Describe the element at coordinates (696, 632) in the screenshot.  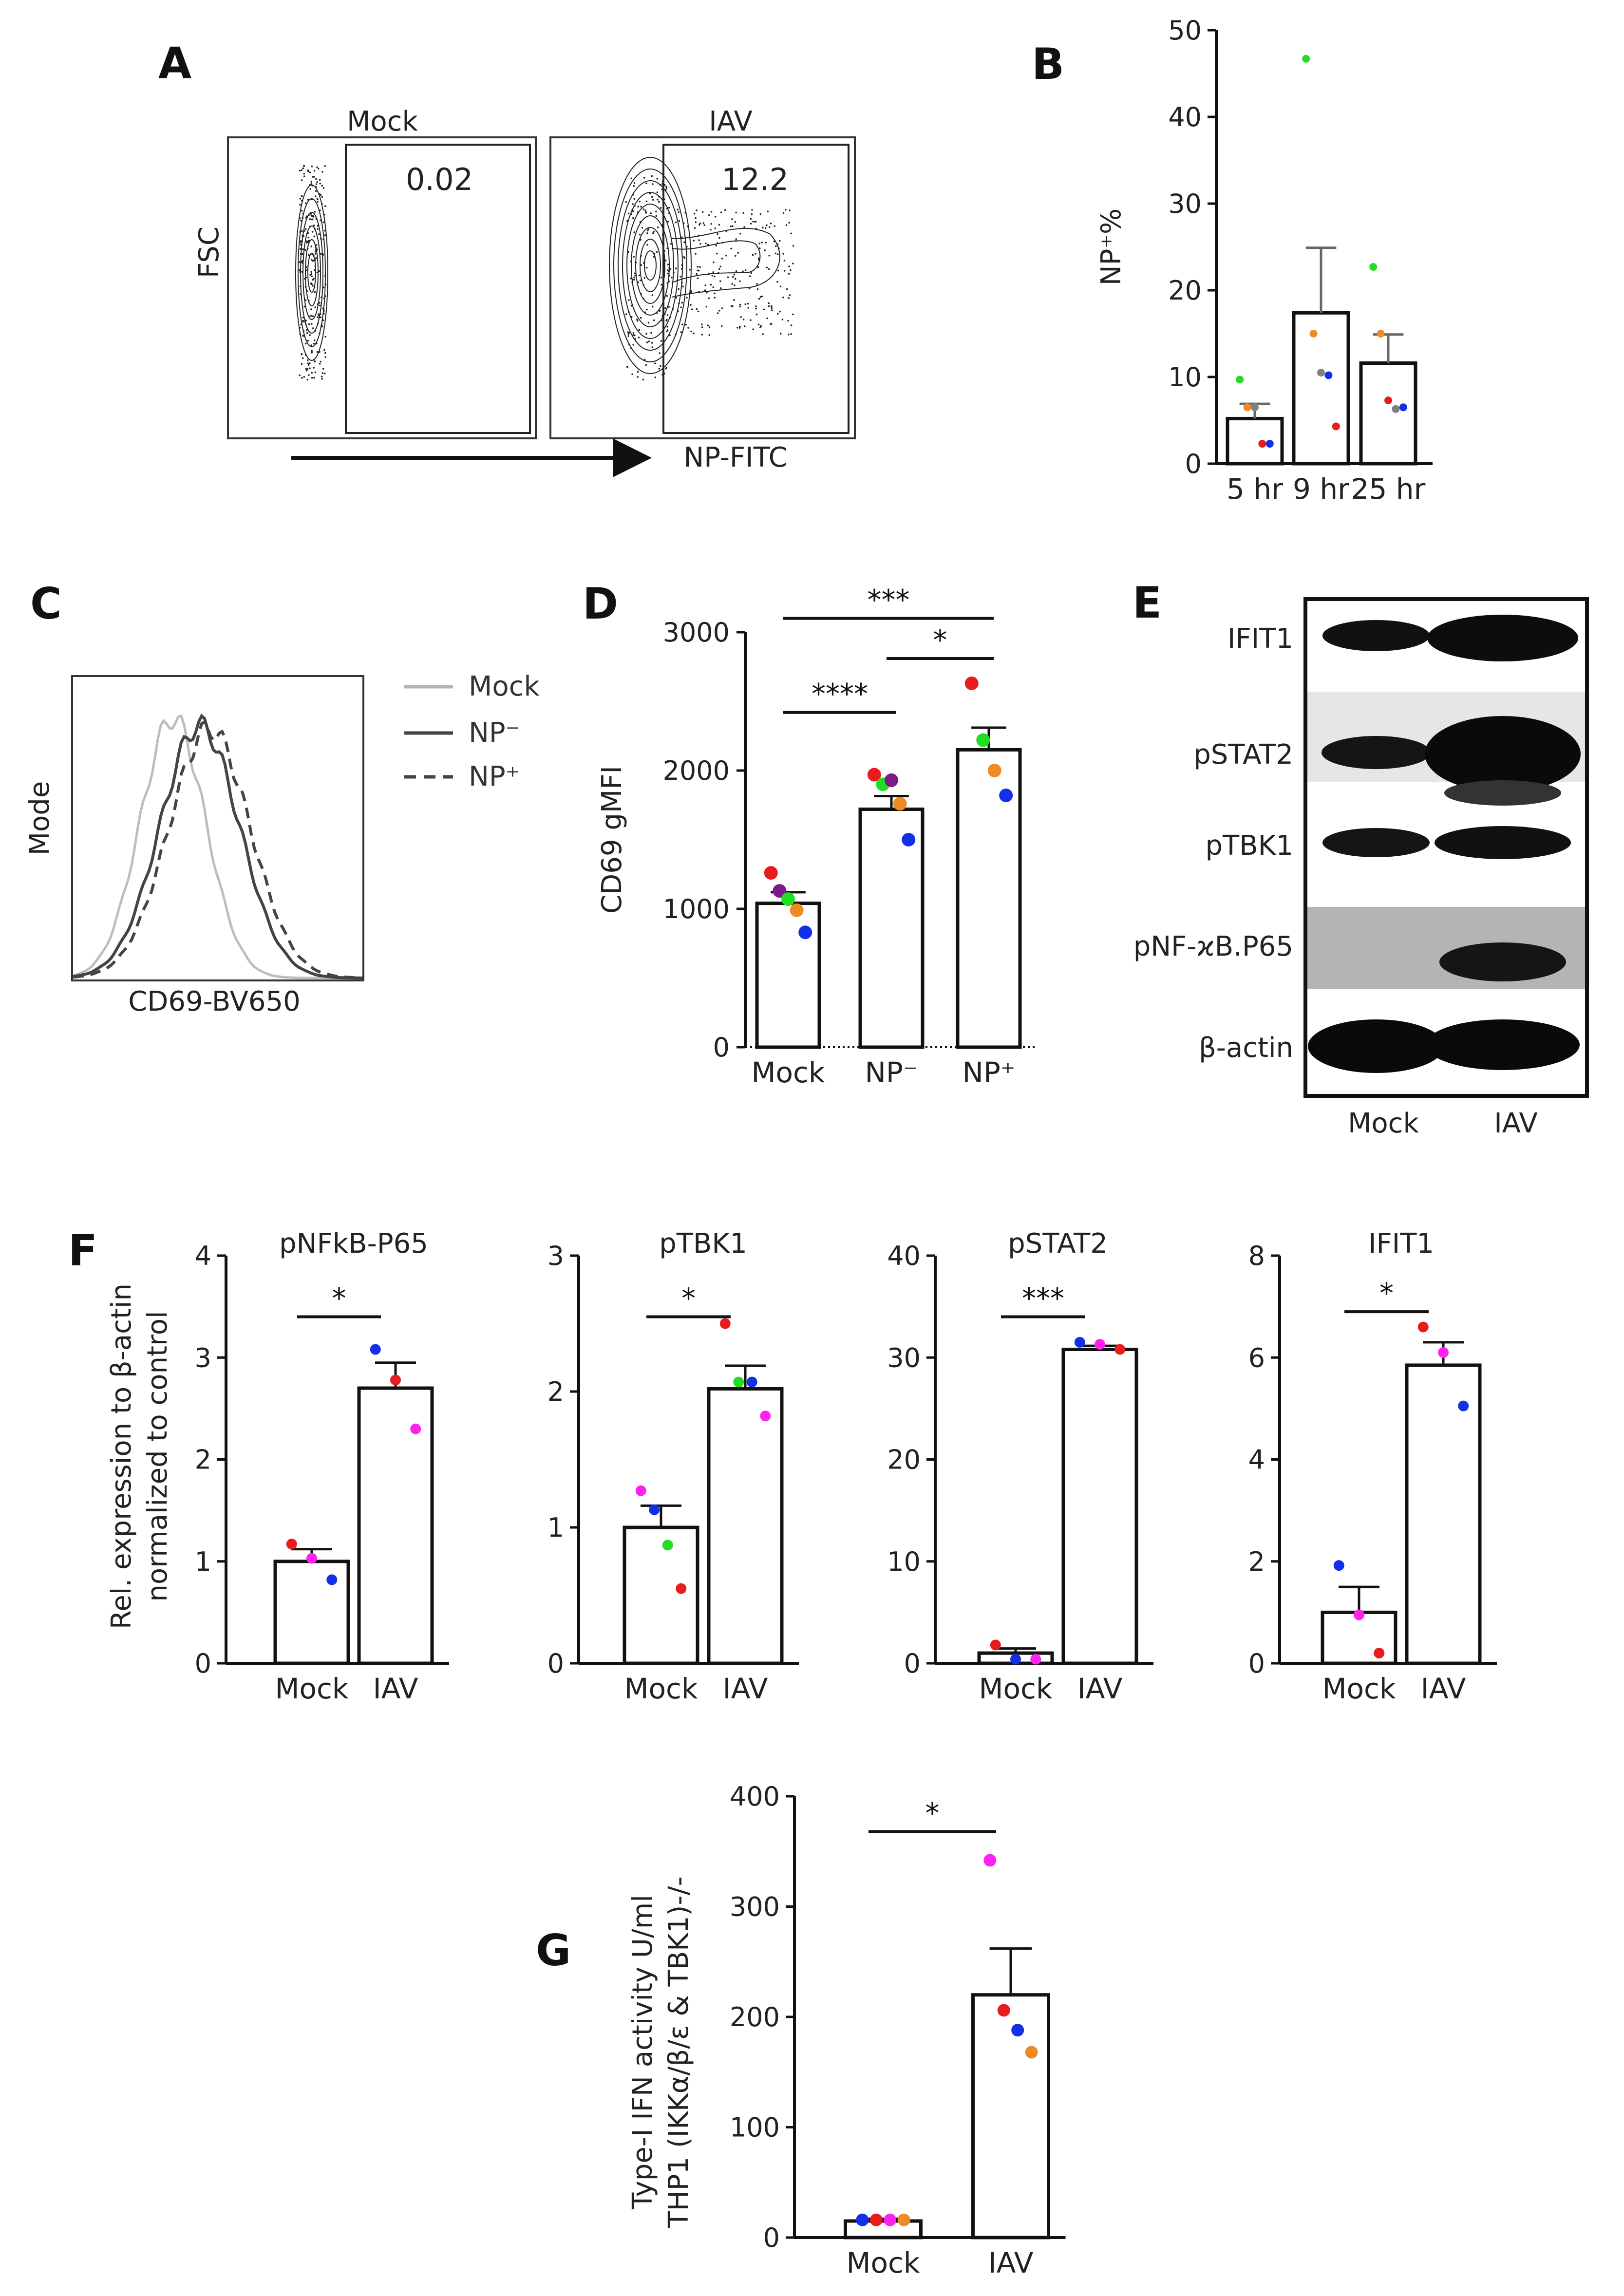
I see `y-tick-label: 3000` at that location.